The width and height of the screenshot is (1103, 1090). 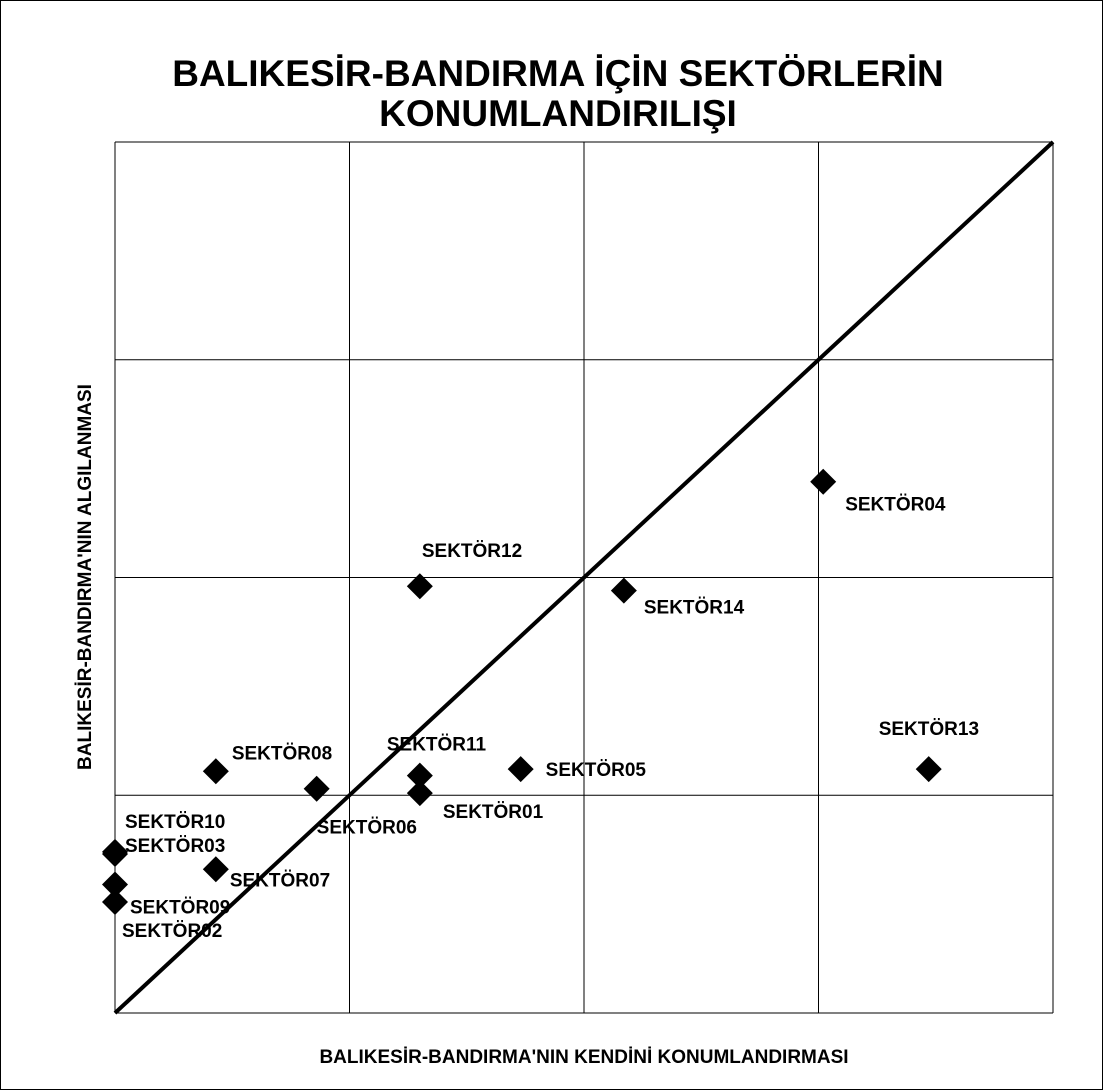 I want to click on y-axis-label: BALIKESİR-BANDIRMA'NIN ALGILANMASI, so click(x=85, y=577).